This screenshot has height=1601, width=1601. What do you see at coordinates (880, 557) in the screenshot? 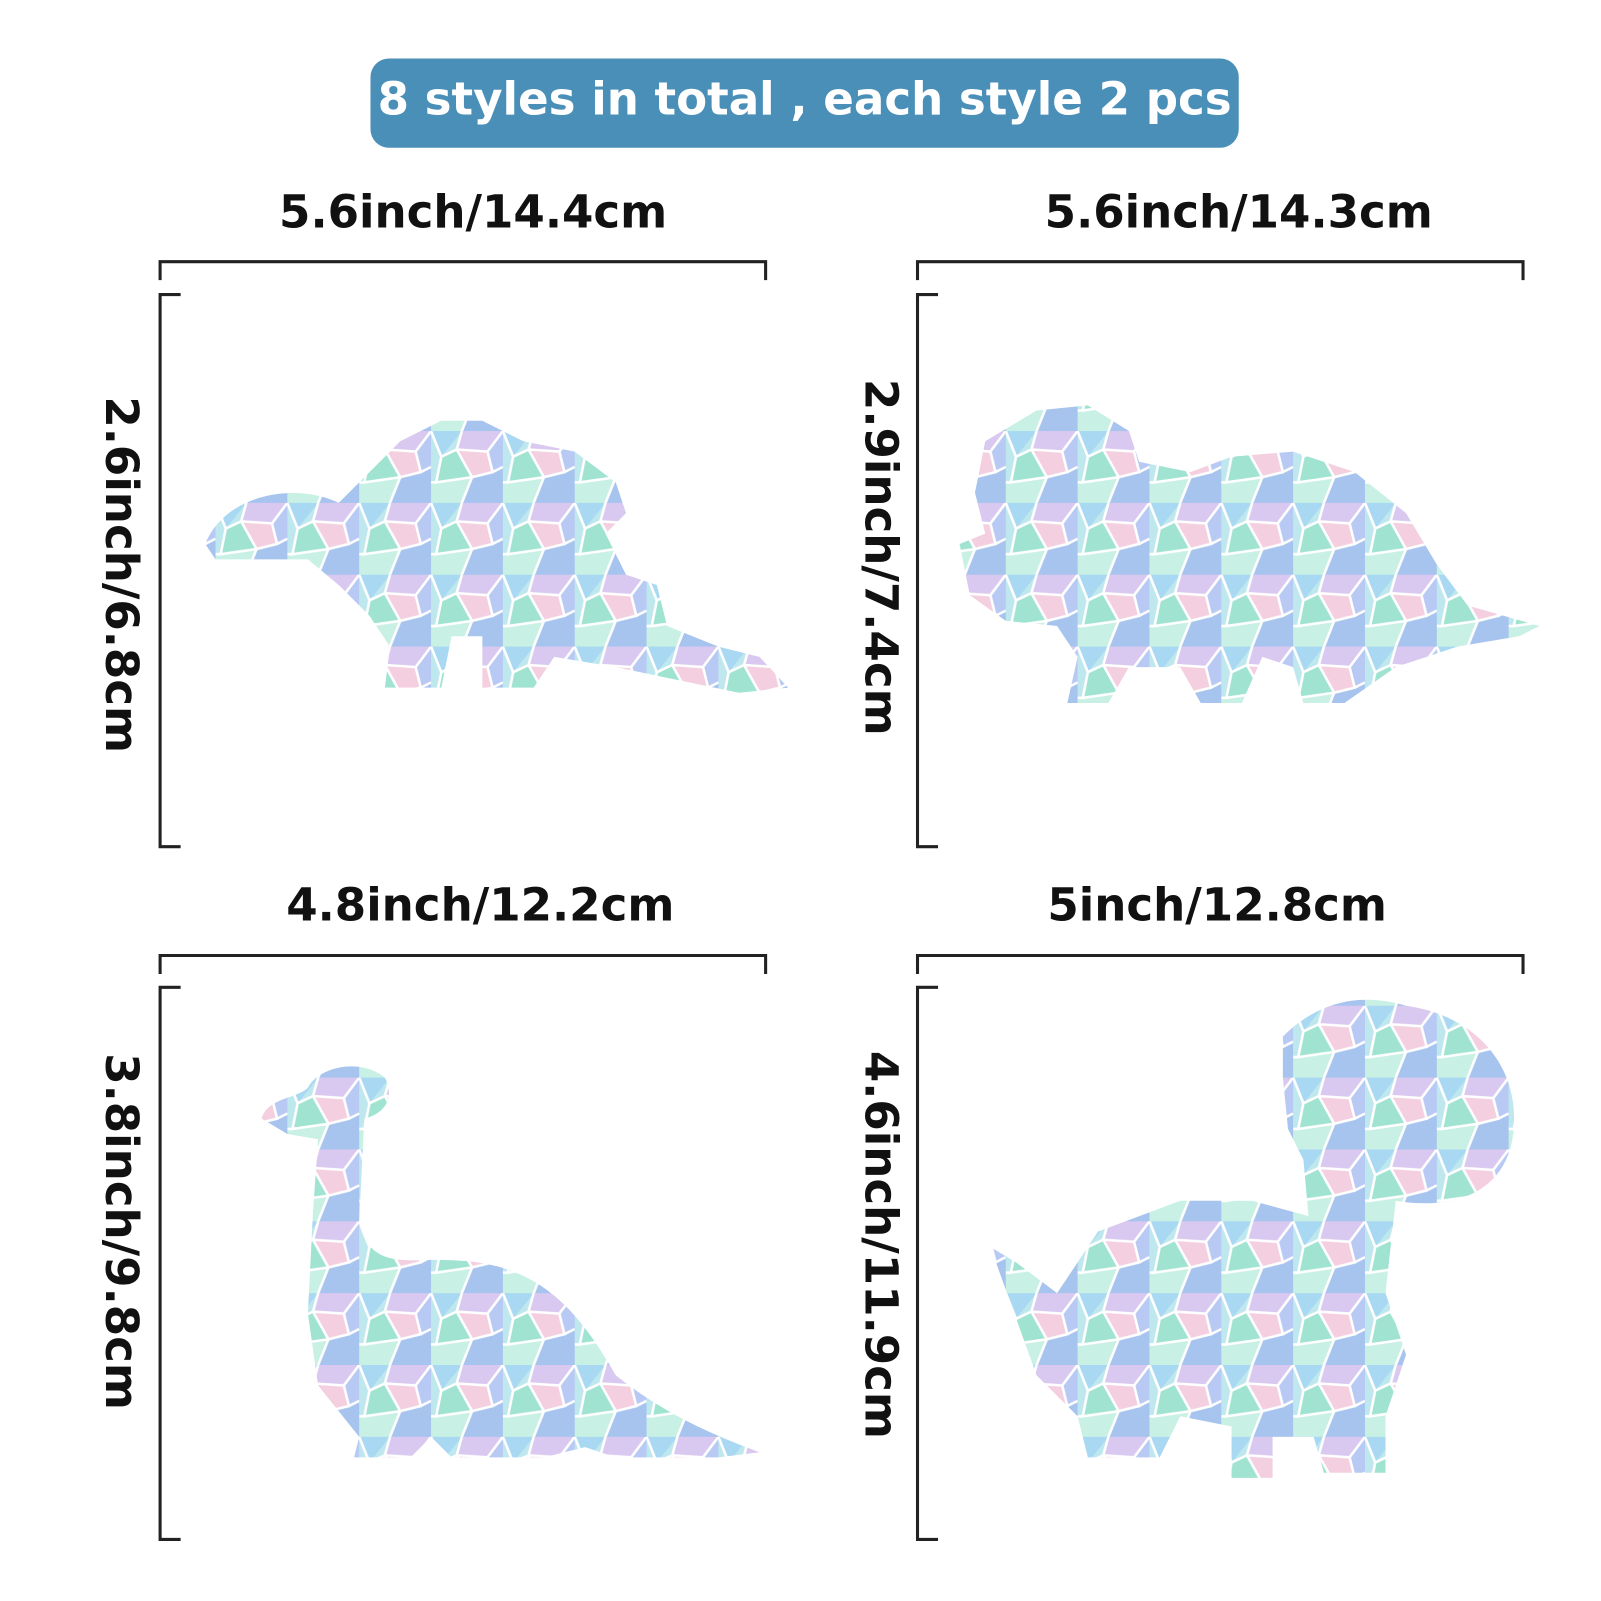
I see `height-label: 2.9inch/7.4cm` at bounding box center [880, 557].